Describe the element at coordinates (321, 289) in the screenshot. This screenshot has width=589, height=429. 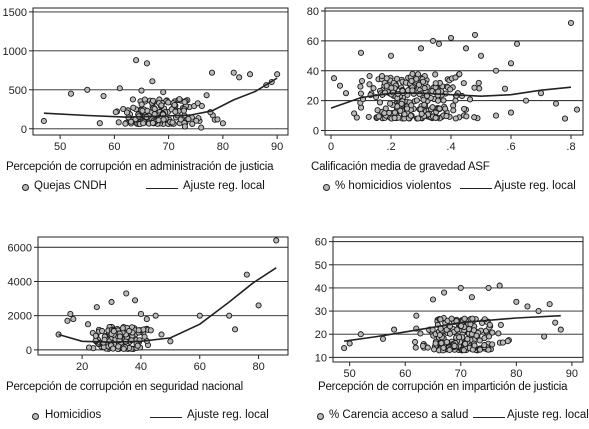
I see `y-tick-label: 40` at that location.